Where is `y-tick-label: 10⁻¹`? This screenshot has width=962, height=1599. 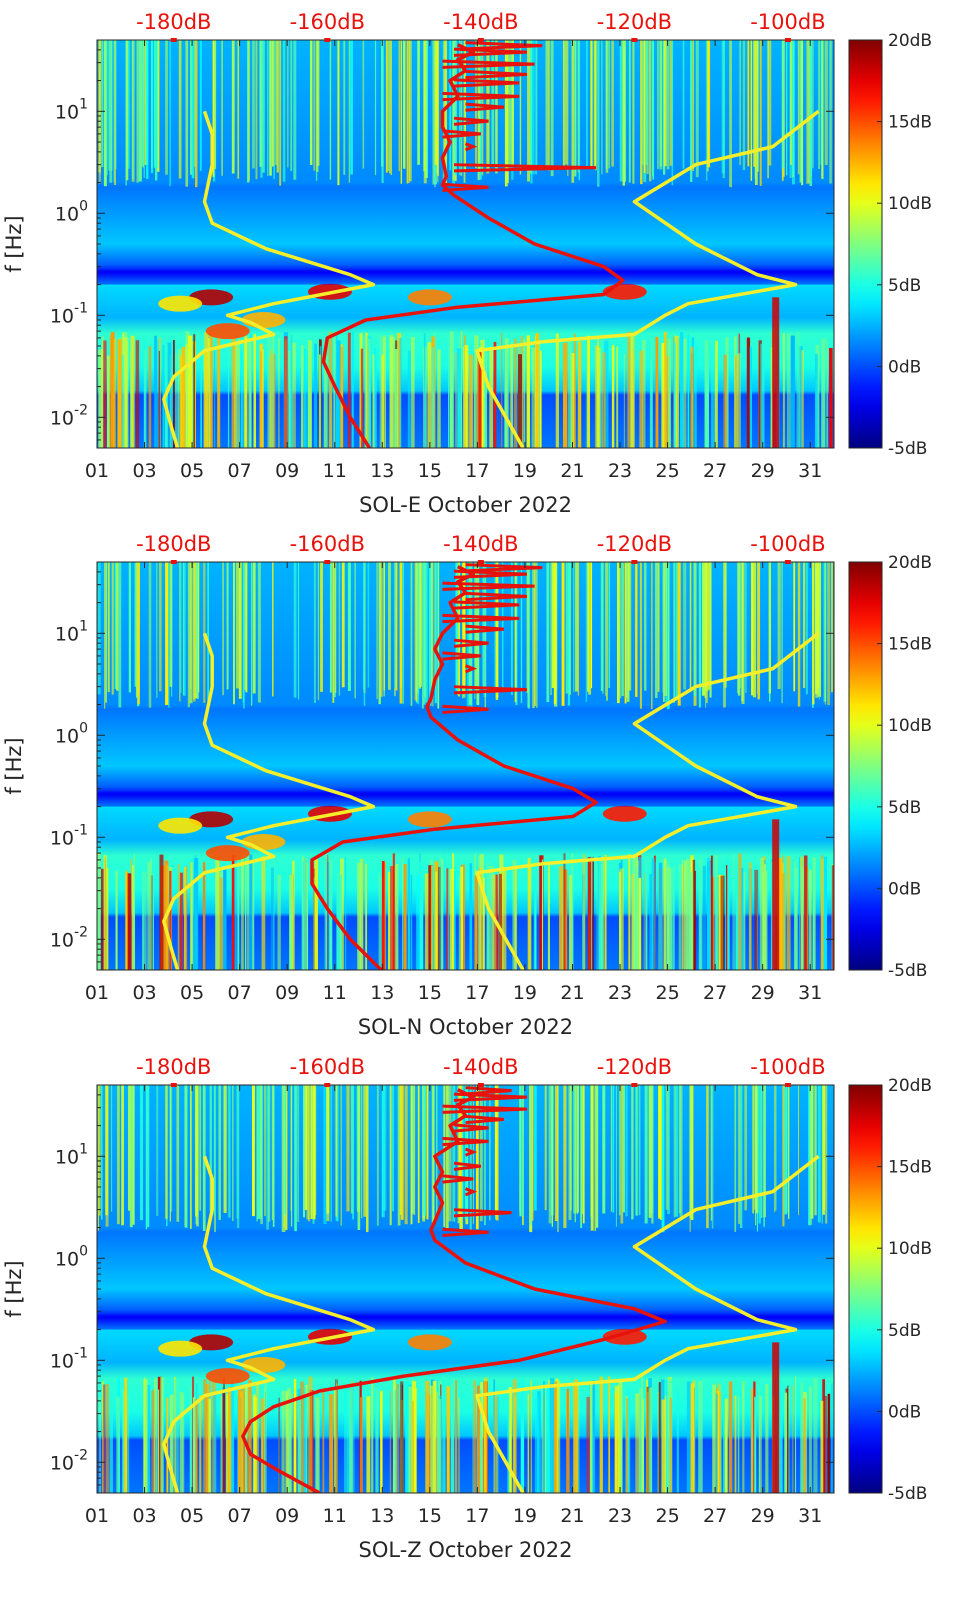
y-tick-label: 10⁻¹ is located at coordinates (69, 1358).